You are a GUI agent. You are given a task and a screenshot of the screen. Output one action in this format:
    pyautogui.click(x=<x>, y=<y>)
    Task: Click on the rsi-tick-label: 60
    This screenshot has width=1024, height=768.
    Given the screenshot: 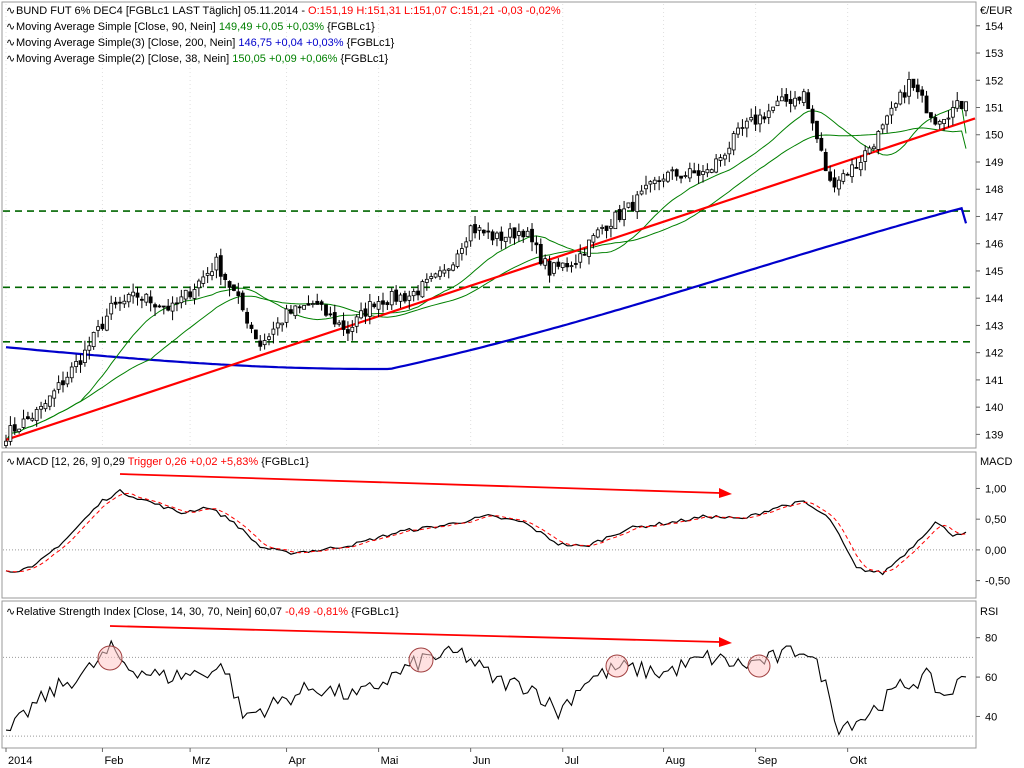 What is the action you would take?
    pyautogui.click(x=991, y=678)
    